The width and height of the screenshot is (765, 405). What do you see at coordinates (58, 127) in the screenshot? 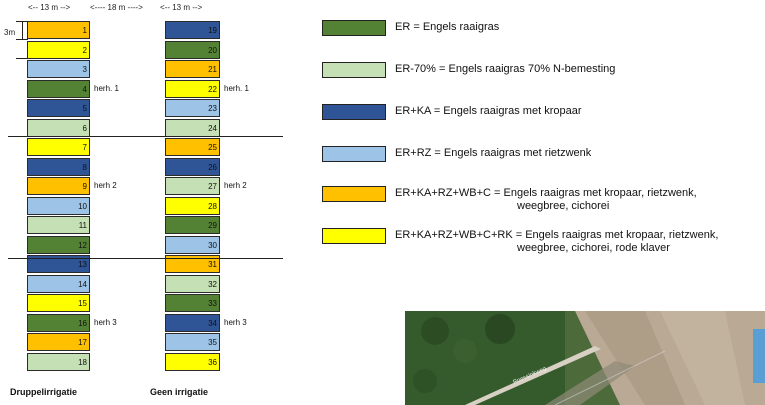
I see `plot-cell-6: 6` at bounding box center [58, 127].